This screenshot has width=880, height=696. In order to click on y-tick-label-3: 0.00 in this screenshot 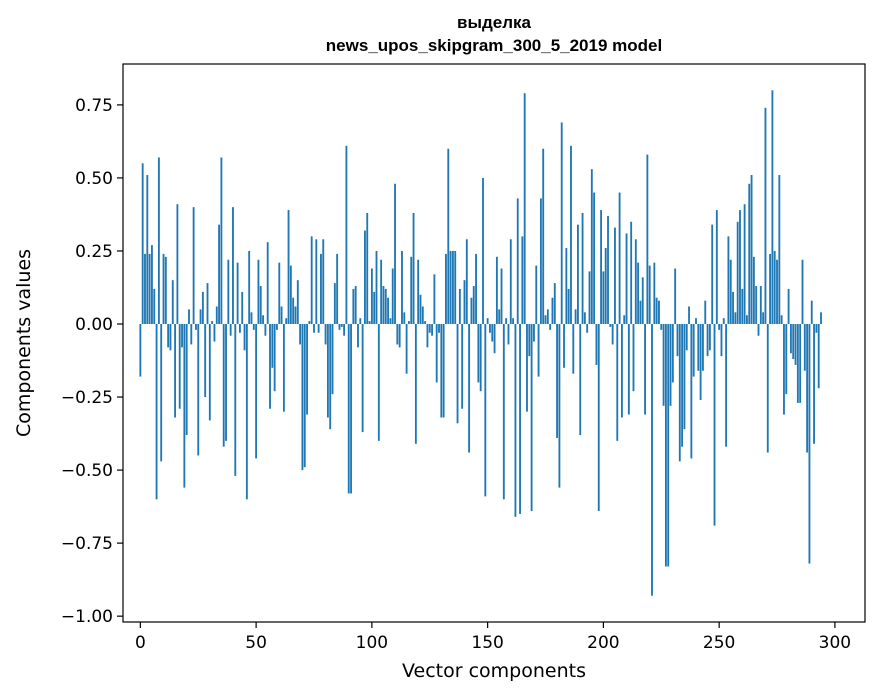, I will do `click(94, 325)`.